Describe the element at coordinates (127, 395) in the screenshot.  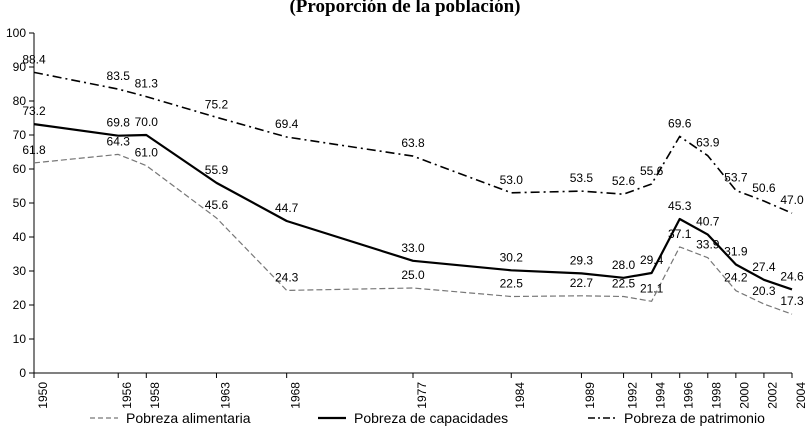
I see `x-tick-label: 1956` at that location.